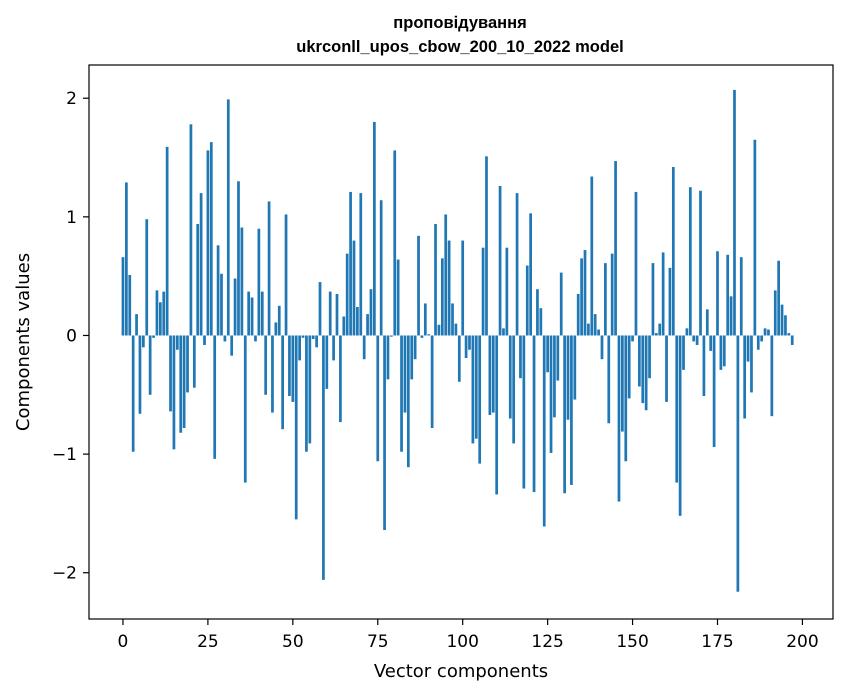 This screenshot has width=847, height=696. Describe the element at coordinates (632, 642) in the screenshot. I see `x-tick-label: 150` at that location.